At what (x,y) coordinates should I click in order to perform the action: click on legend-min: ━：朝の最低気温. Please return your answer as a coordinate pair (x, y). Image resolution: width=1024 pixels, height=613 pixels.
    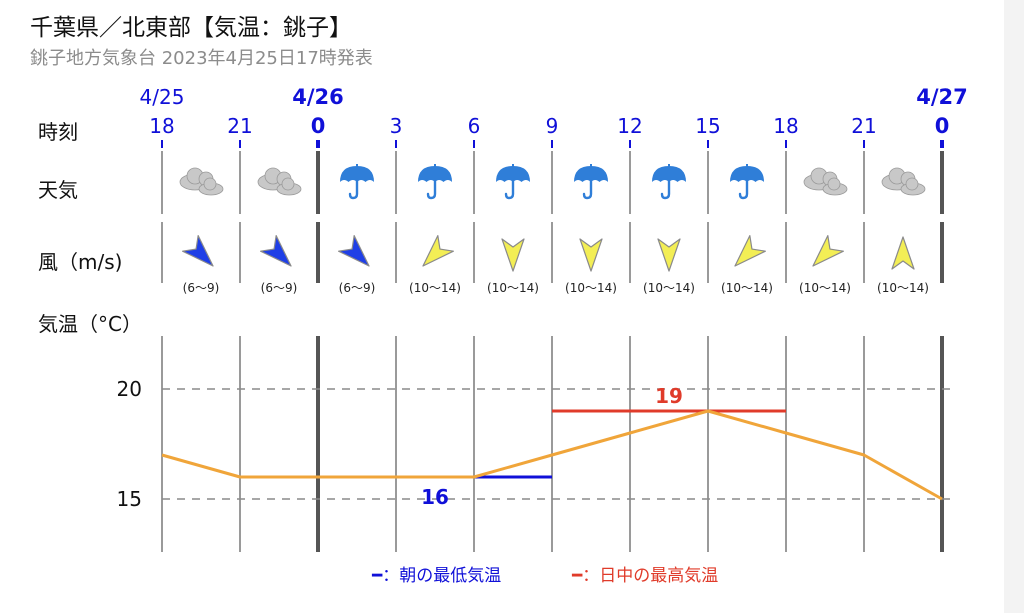
    Looking at the image, I should click on (436, 576).